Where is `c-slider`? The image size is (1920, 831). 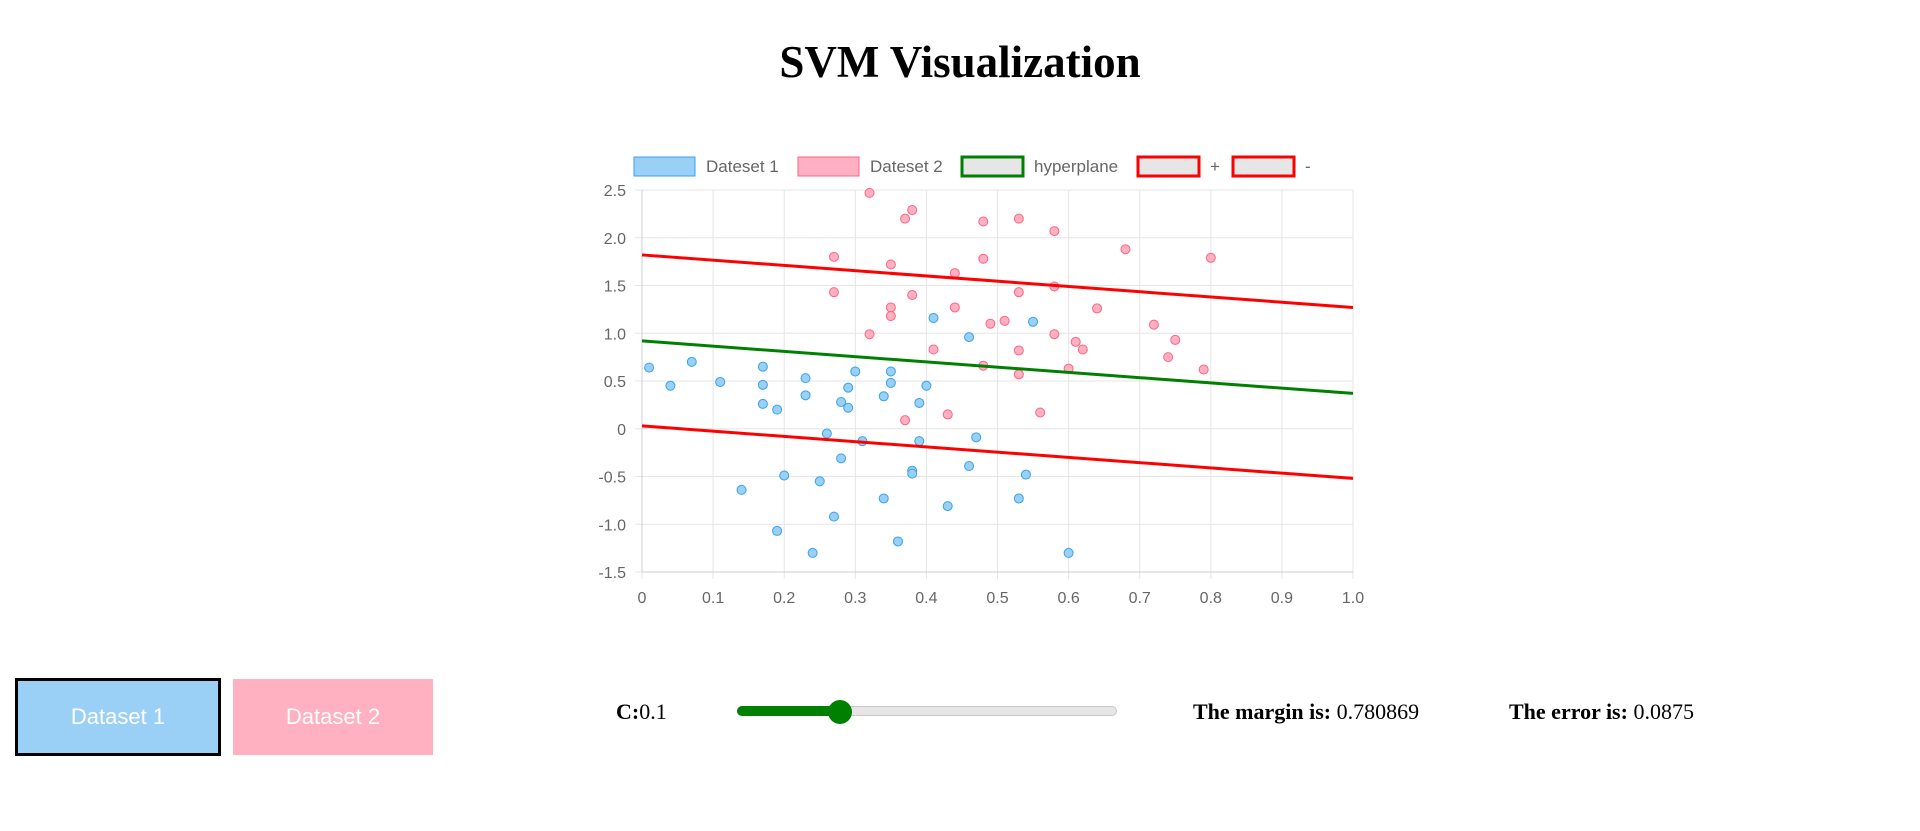 c-slider is located at coordinates (927, 712).